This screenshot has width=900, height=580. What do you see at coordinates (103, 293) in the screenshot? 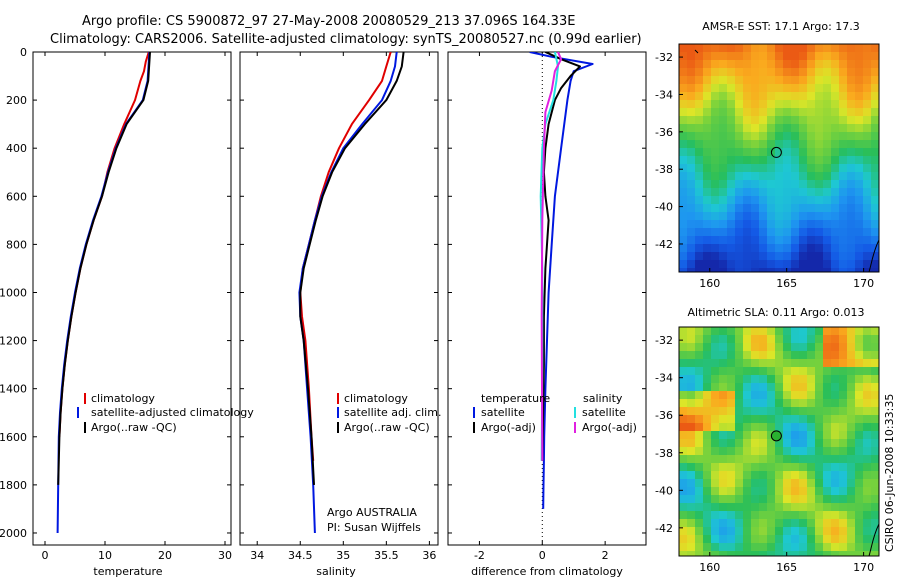
I see `series-line-satellite-adjusted-climatology` at bounding box center [103, 293].